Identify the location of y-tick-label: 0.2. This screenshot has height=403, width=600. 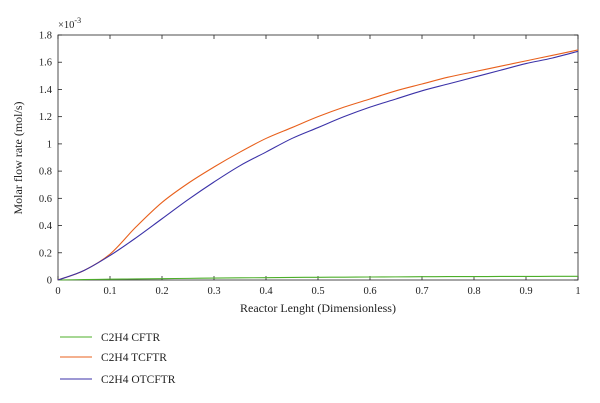
(45, 253).